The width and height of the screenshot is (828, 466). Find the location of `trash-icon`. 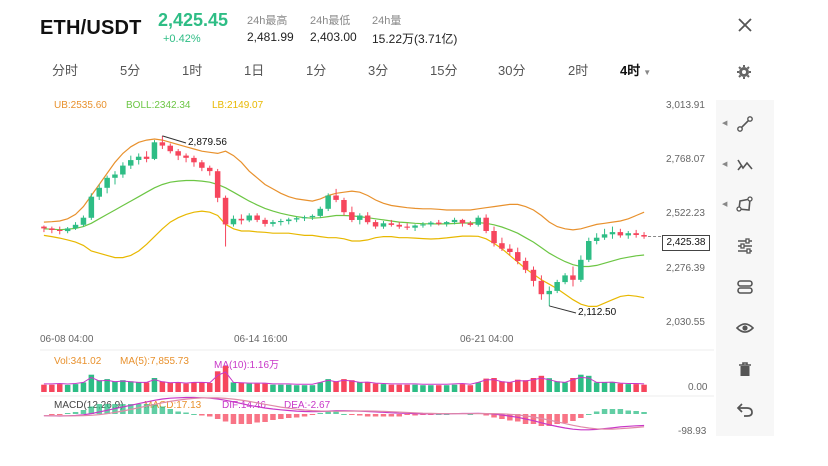

trash-icon is located at coordinates (745, 369).